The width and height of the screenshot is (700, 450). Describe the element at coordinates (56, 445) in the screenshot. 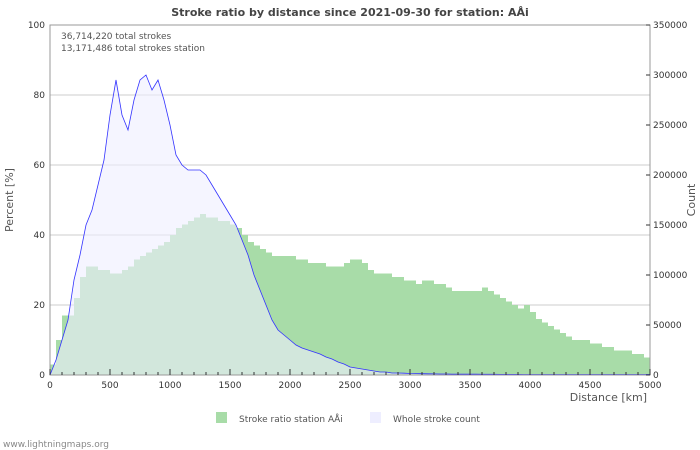

I see `footer-credit: www.lightningmaps.org` at that location.